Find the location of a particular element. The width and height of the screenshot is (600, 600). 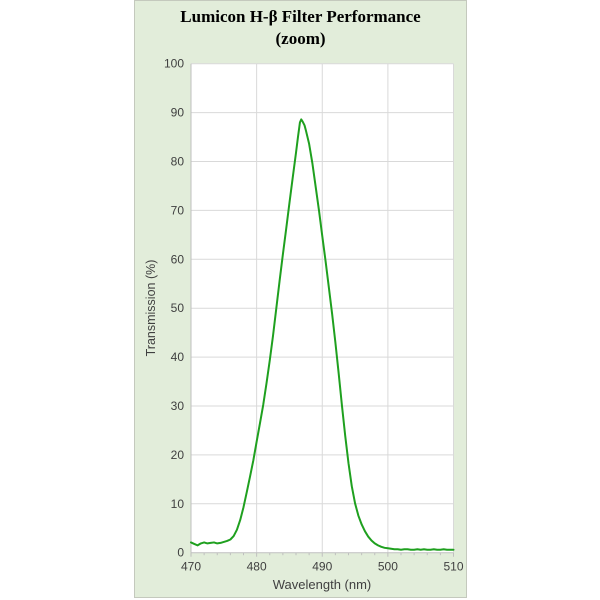

y-tick-label-60: 60 is located at coordinates (178, 259).